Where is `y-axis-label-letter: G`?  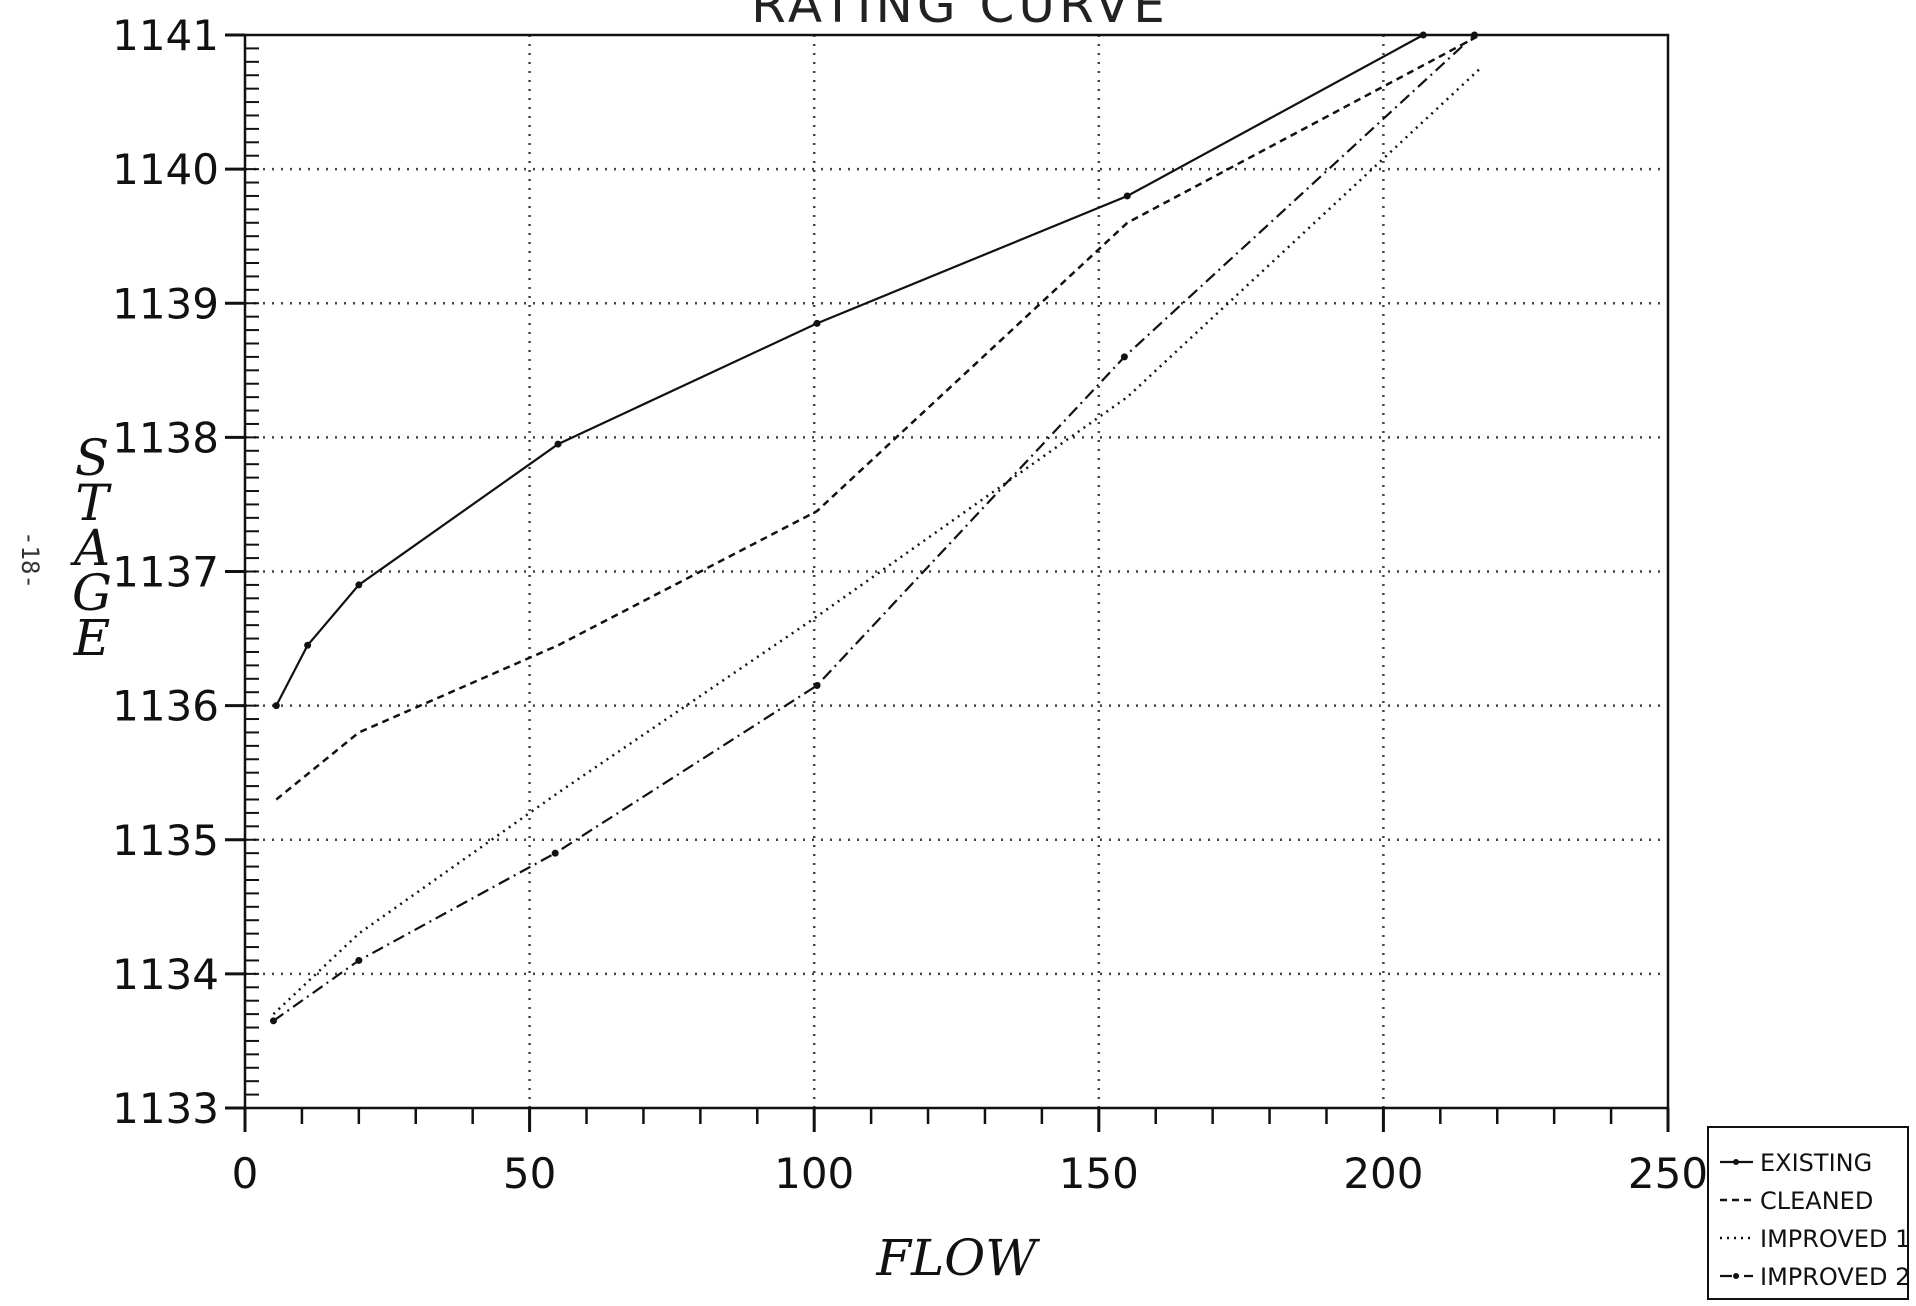
y-axis-label-letter: G is located at coordinates (92, 593).